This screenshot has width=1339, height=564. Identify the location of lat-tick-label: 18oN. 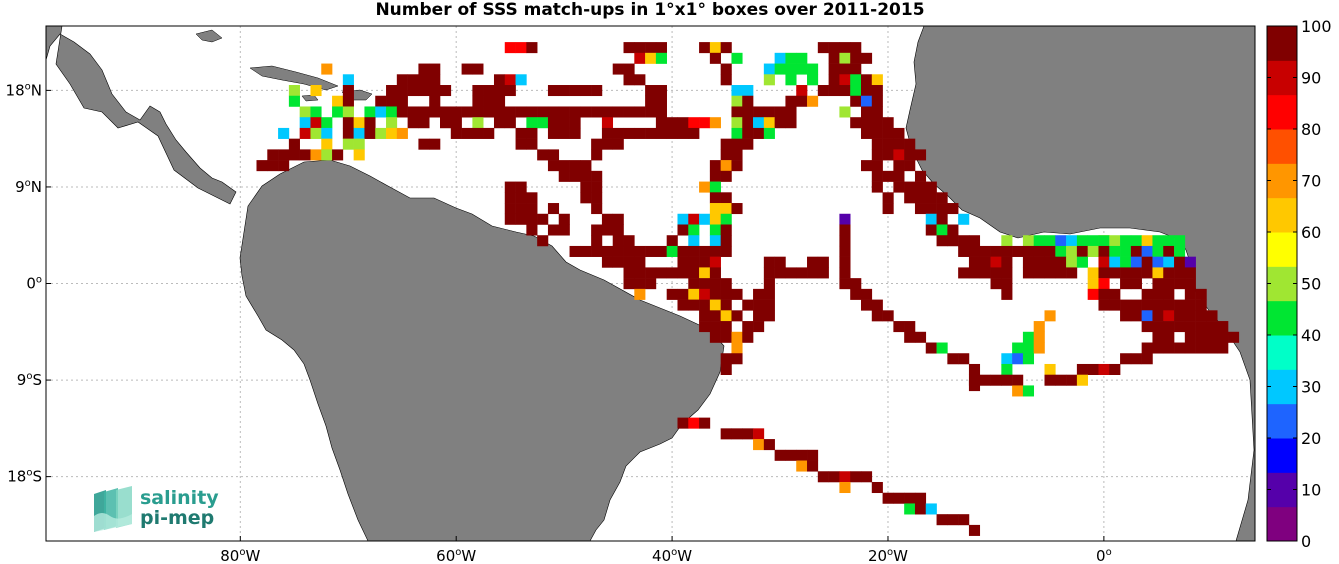
(24, 90).